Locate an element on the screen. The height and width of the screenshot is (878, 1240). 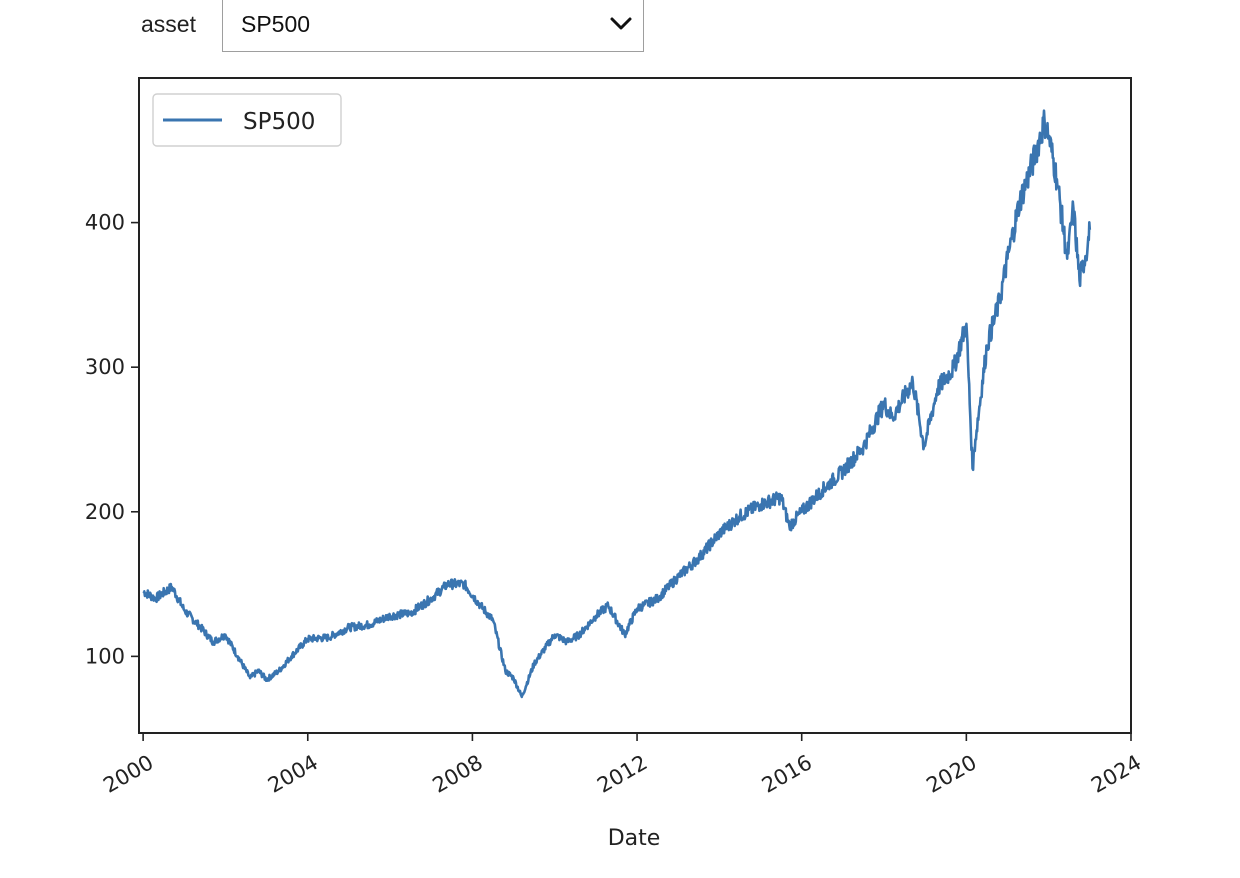
asset-select: SP500 is located at coordinates (433, 26).